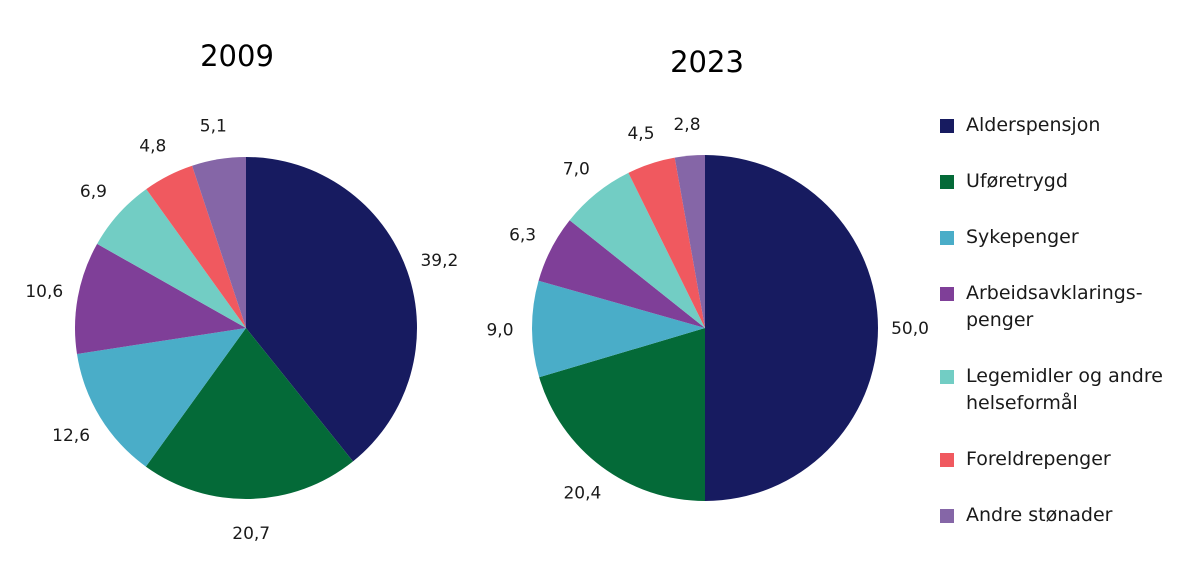  What do you see at coordinates (947, 294) in the screenshot?
I see `legend-swatch-arbeidsavklaringspenger` at bounding box center [947, 294].